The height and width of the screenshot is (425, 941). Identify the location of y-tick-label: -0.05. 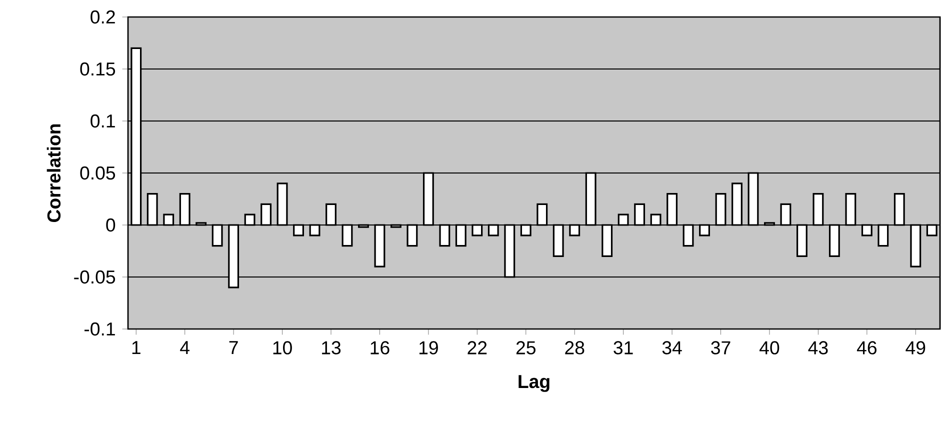
(95, 277).